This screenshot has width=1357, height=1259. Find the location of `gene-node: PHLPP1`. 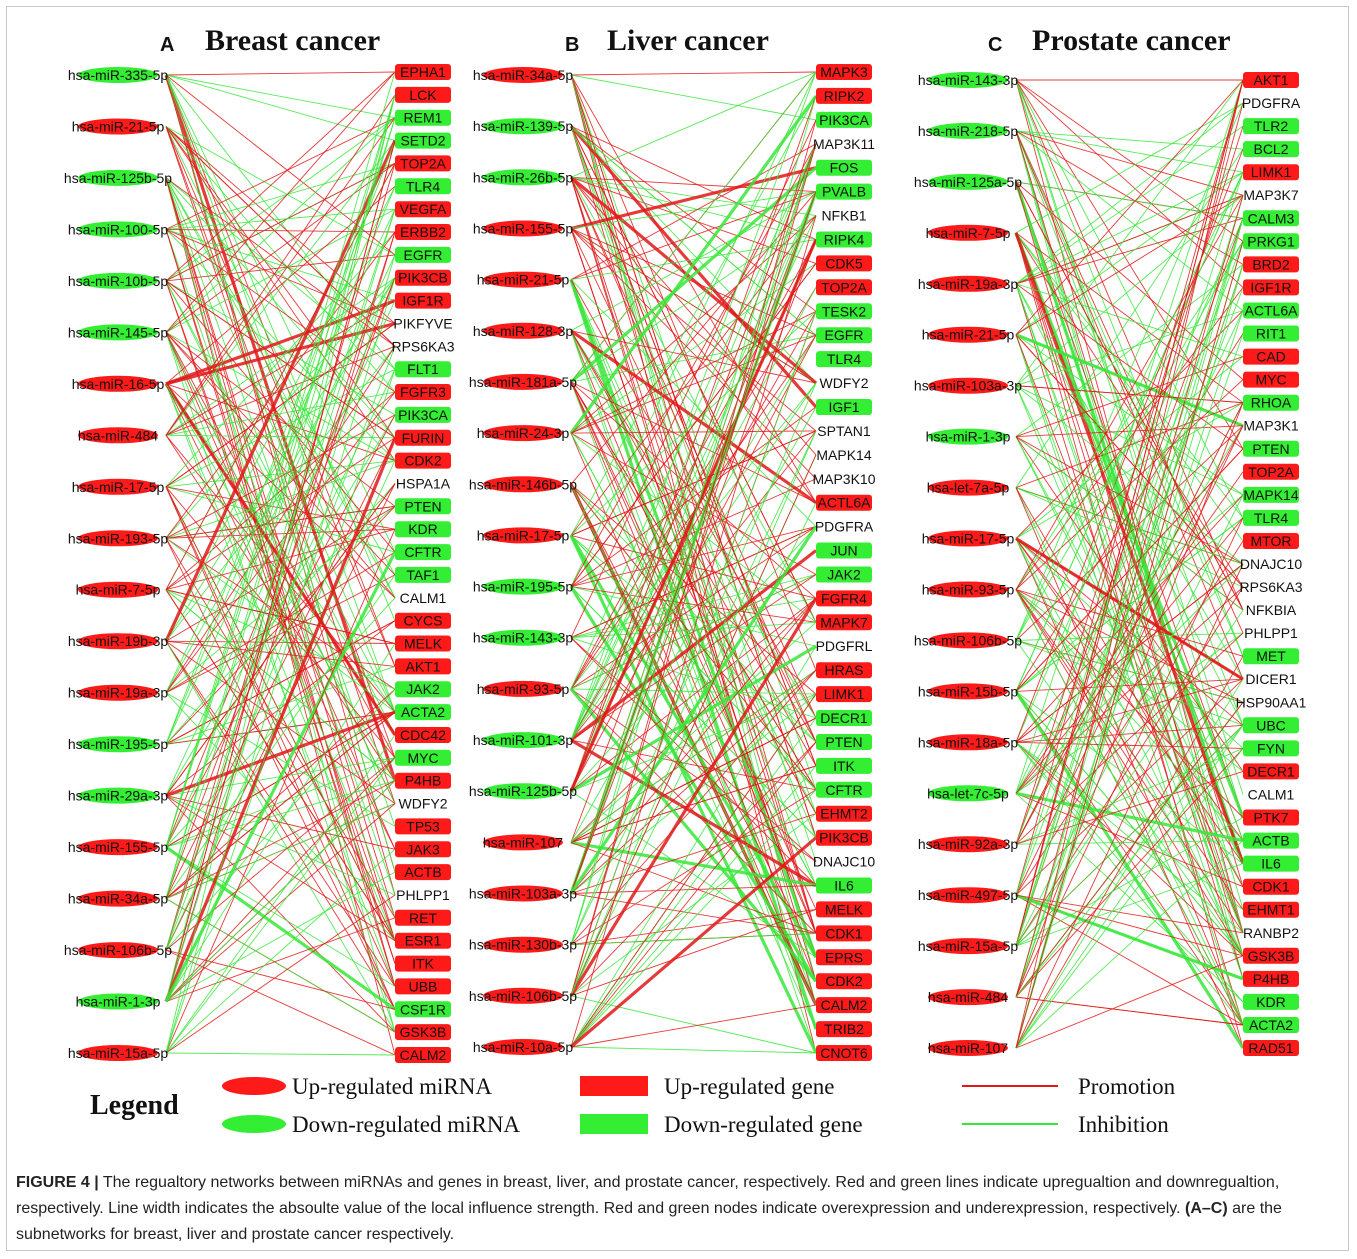

gene-node: PHLPP1 is located at coordinates (423, 895).